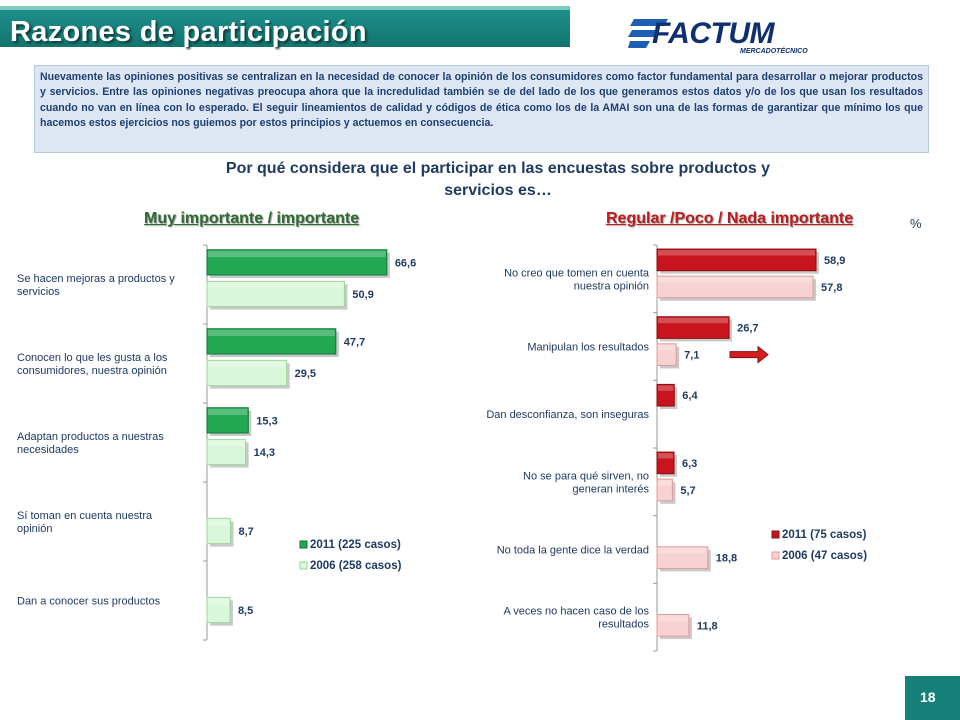 Image resolution: width=960 pixels, height=720 pixels. I want to click on footer-band, so click(932, 698).